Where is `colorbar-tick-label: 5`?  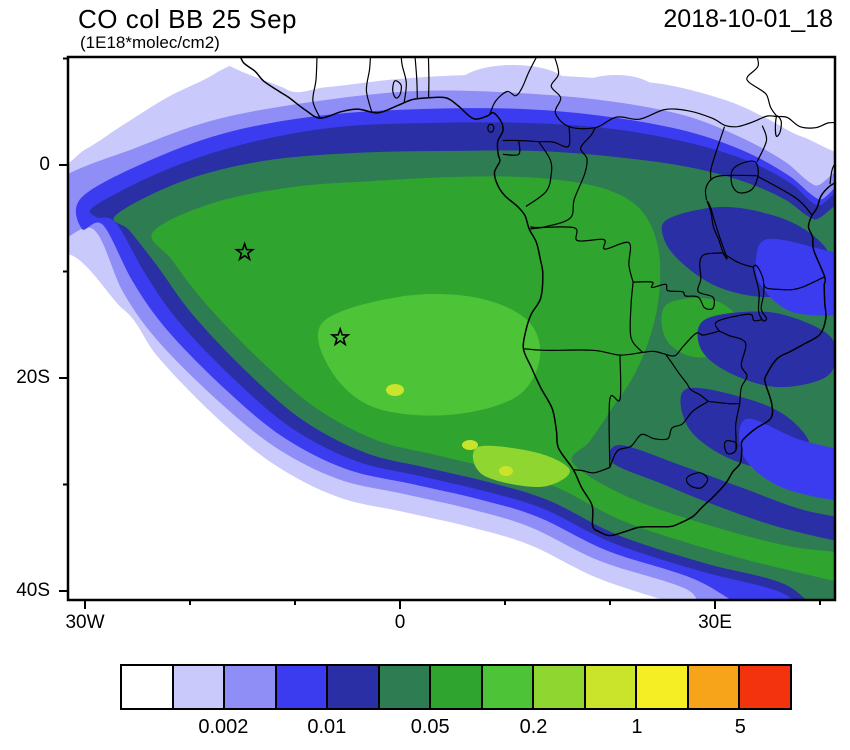 colorbar-tick-label: 5 is located at coordinates (740, 727).